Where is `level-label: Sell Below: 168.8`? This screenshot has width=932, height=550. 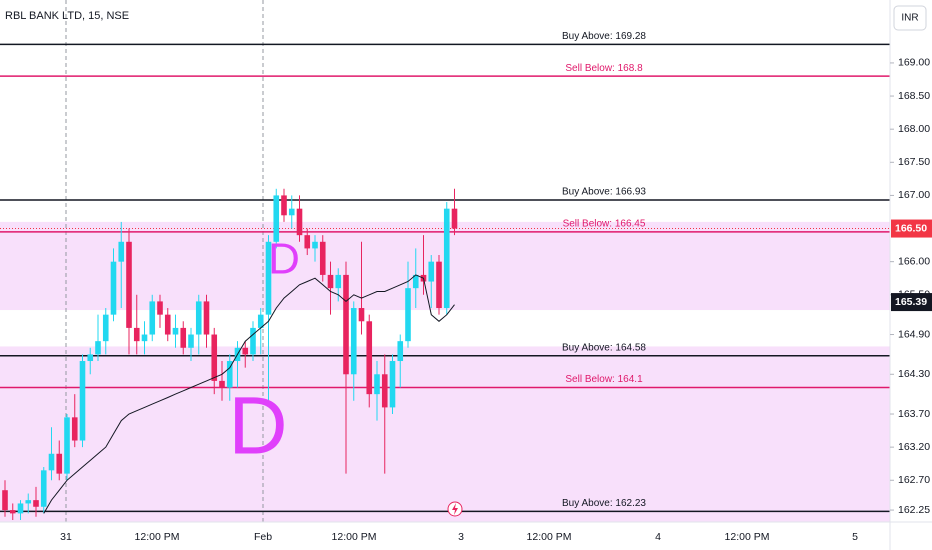 level-label: Sell Below: 168.8 is located at coordinates (604, 68).